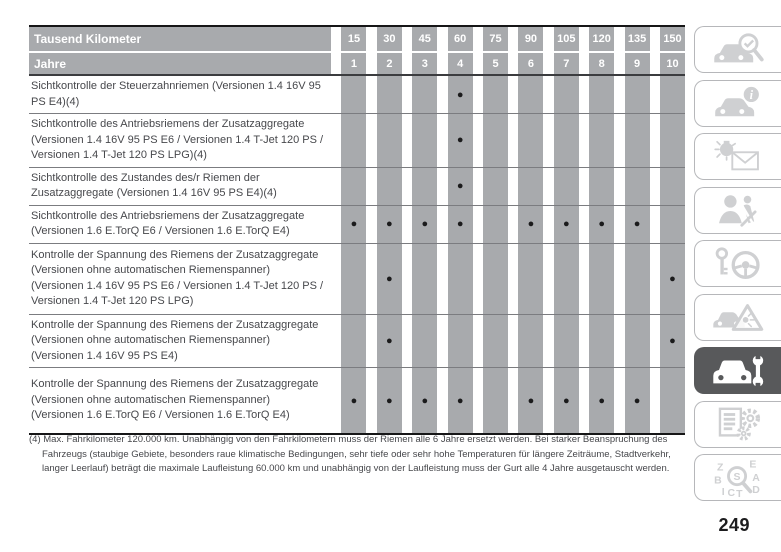  I want to click on years-header-row: Jahre 1 2 3 4 5 6 7 8 9 10, so click(357, 63).